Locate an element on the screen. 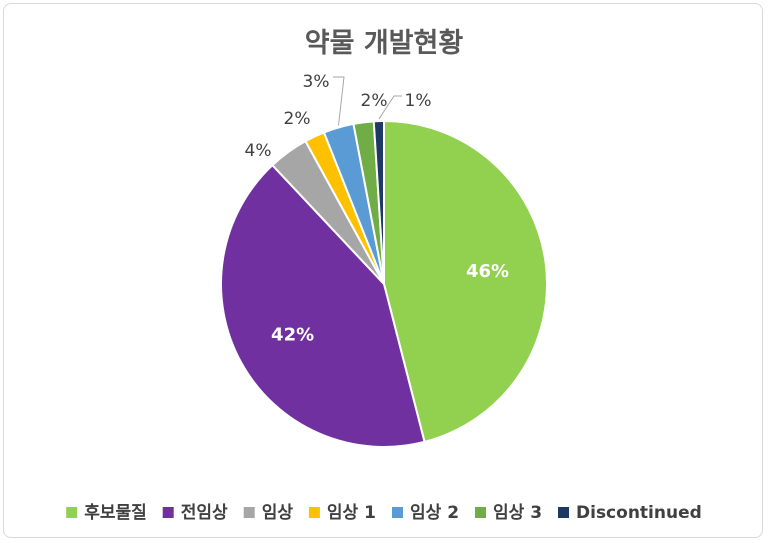  data-label-4: 2% is located at coordinates (297, 119).